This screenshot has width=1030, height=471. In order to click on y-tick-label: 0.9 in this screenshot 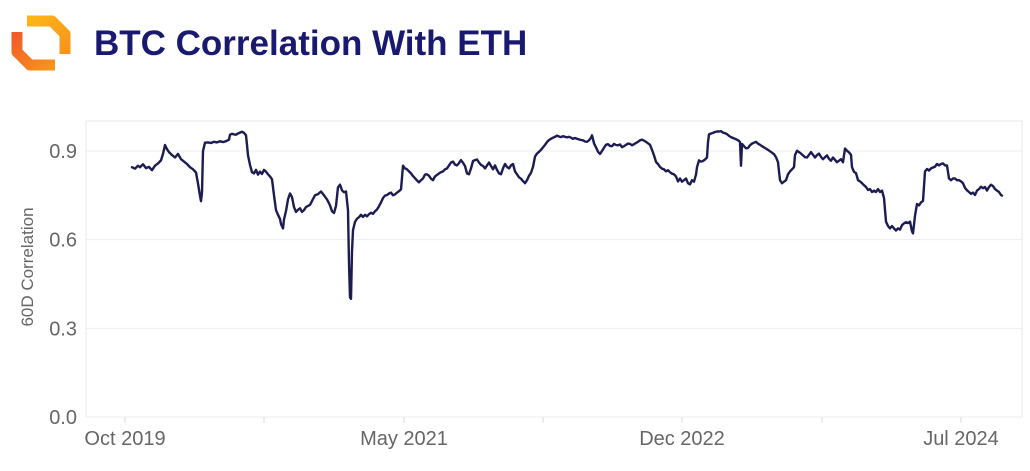, I will do `click(63, 152)`.